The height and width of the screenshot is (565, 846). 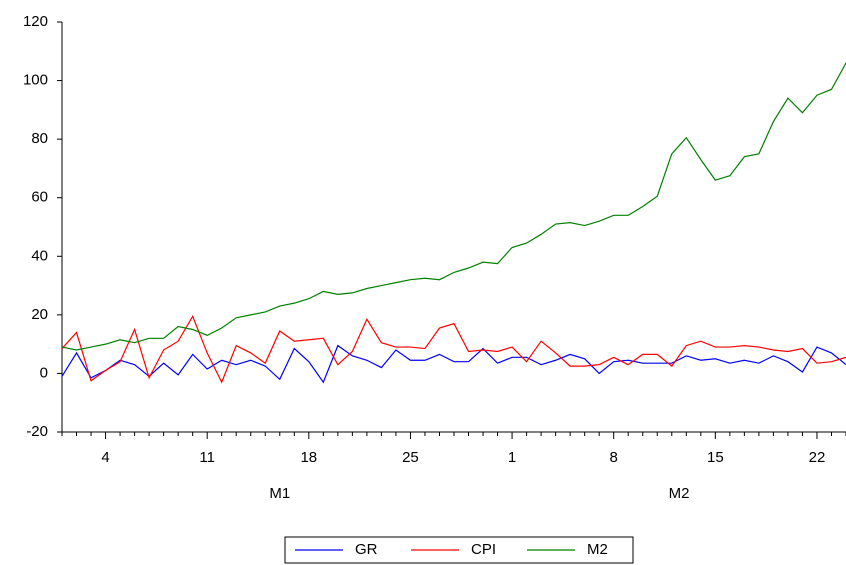 I want to click on x-group-label: M1, so click(x=279, y=493).